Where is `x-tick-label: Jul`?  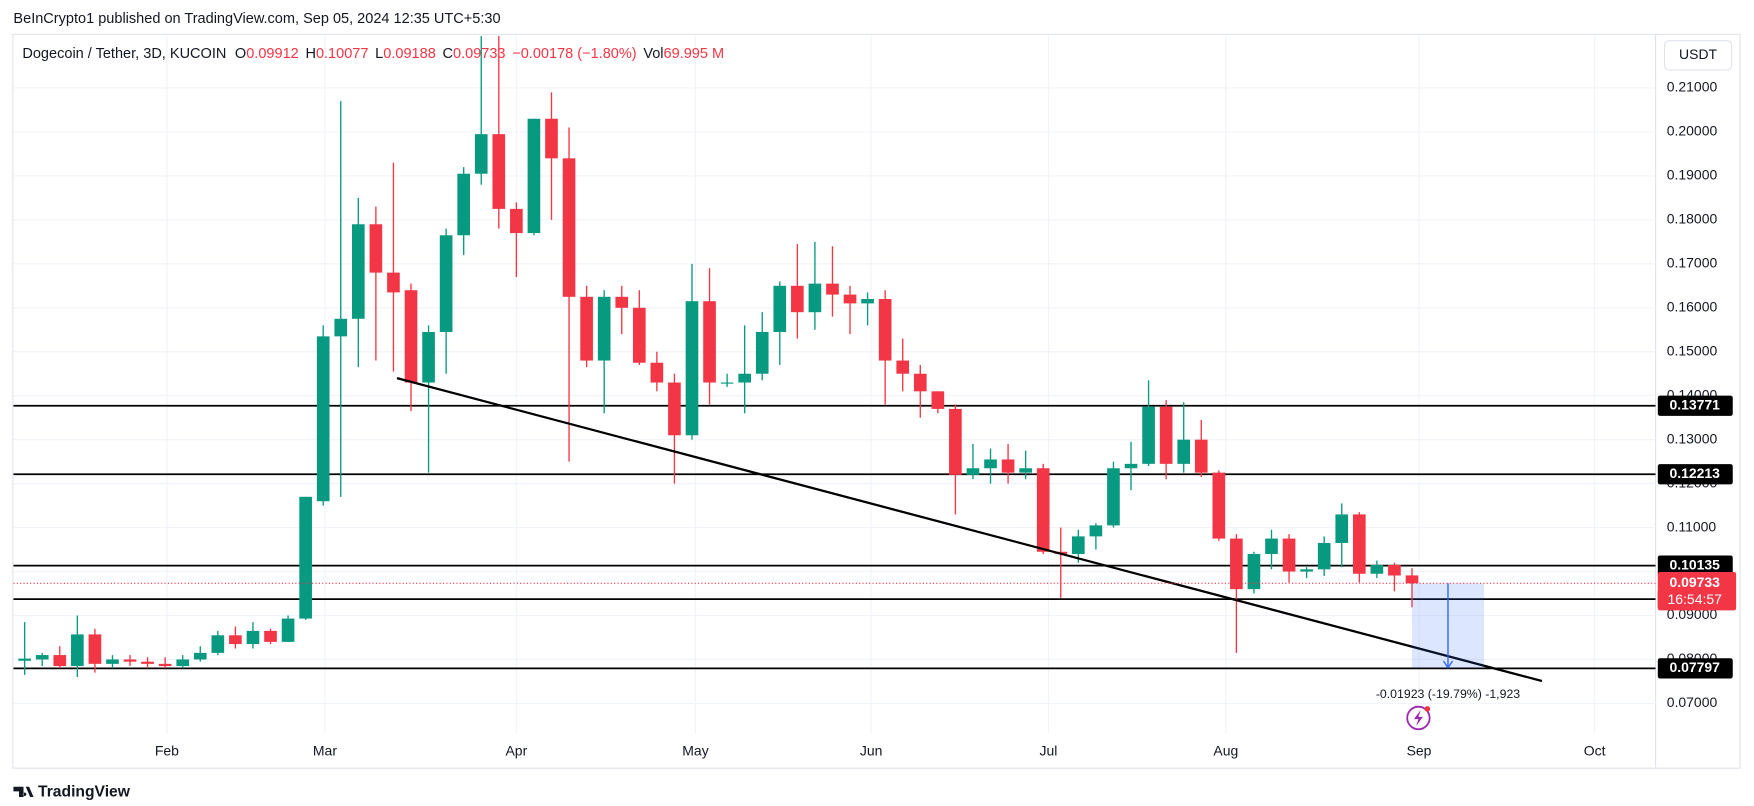
x-tick-label: Jul is located at coordinates (1049, 750).